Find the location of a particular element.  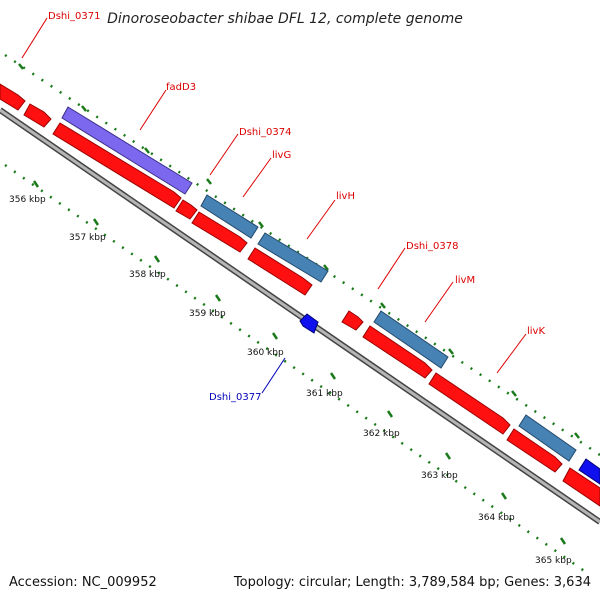

gene-label: Dshi_0377 is located at coordinates (235, 397).